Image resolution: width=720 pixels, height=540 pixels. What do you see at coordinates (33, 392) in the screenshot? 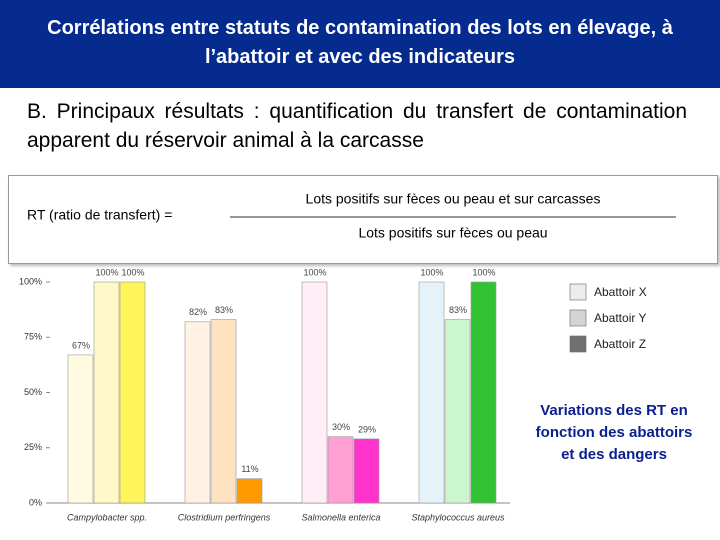
I see `y-tick-label: 50%` at bounding box center [33, 392].